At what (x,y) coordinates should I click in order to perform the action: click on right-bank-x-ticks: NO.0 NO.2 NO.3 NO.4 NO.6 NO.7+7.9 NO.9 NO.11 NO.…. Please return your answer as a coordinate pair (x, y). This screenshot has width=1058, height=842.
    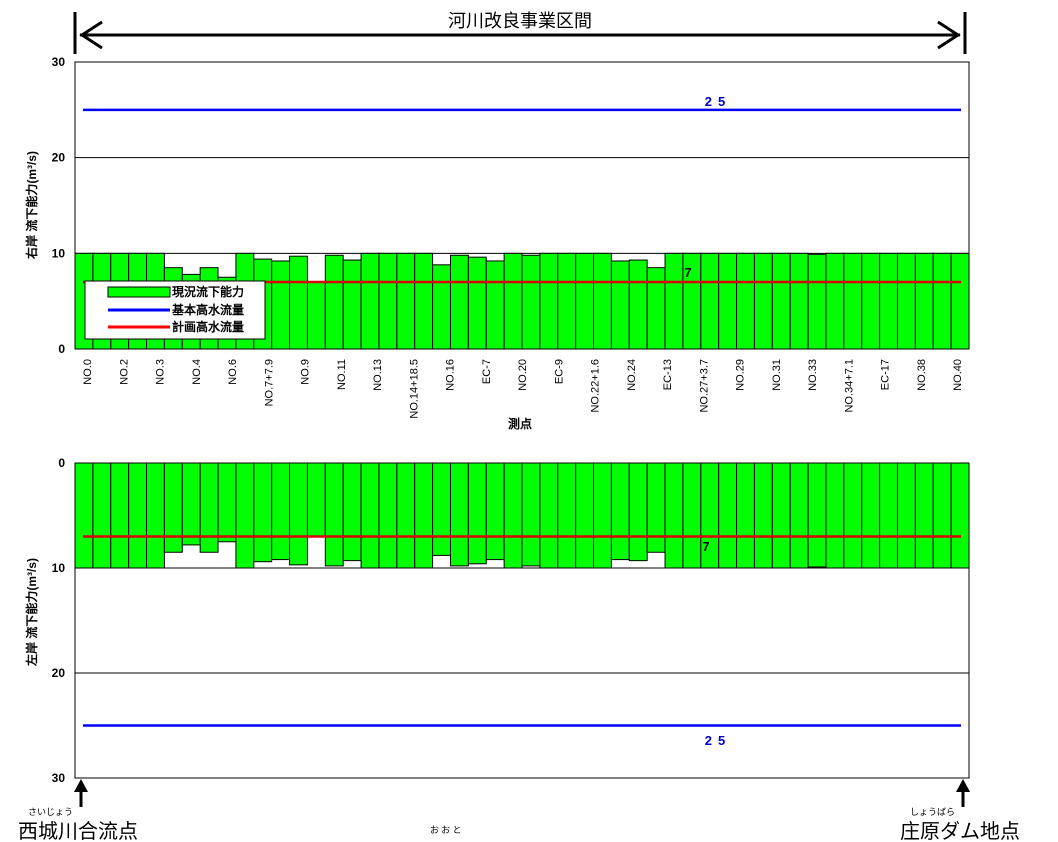
    Looking at the image, I should click on (523, 389).